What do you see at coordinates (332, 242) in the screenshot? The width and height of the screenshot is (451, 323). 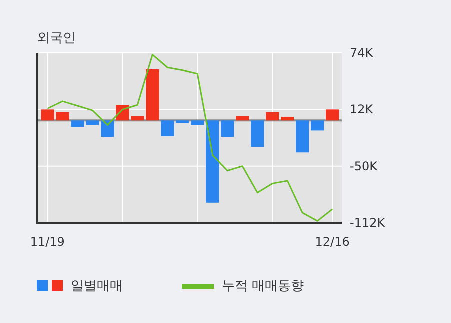 I see `x-tick-label: 12/16` at bounding box center [332, 242].